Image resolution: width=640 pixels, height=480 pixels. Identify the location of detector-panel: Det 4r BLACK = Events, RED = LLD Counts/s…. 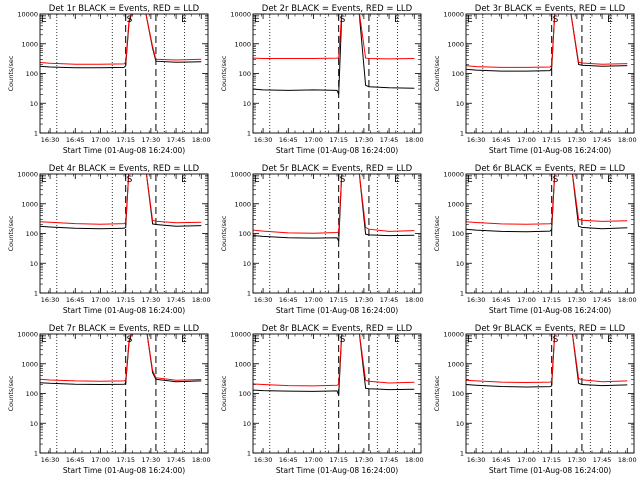
(109, 239).